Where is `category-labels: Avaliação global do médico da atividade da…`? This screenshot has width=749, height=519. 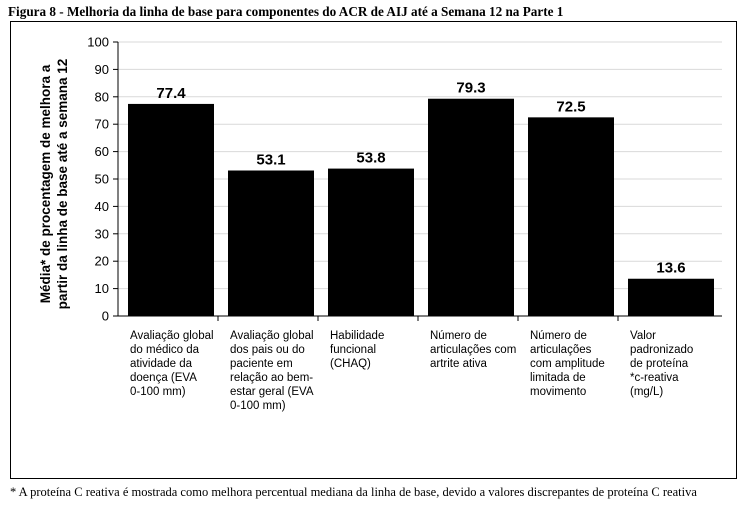 category-labels: Avaliação global do médico da atividade da… is located at coordinates (411, 364).